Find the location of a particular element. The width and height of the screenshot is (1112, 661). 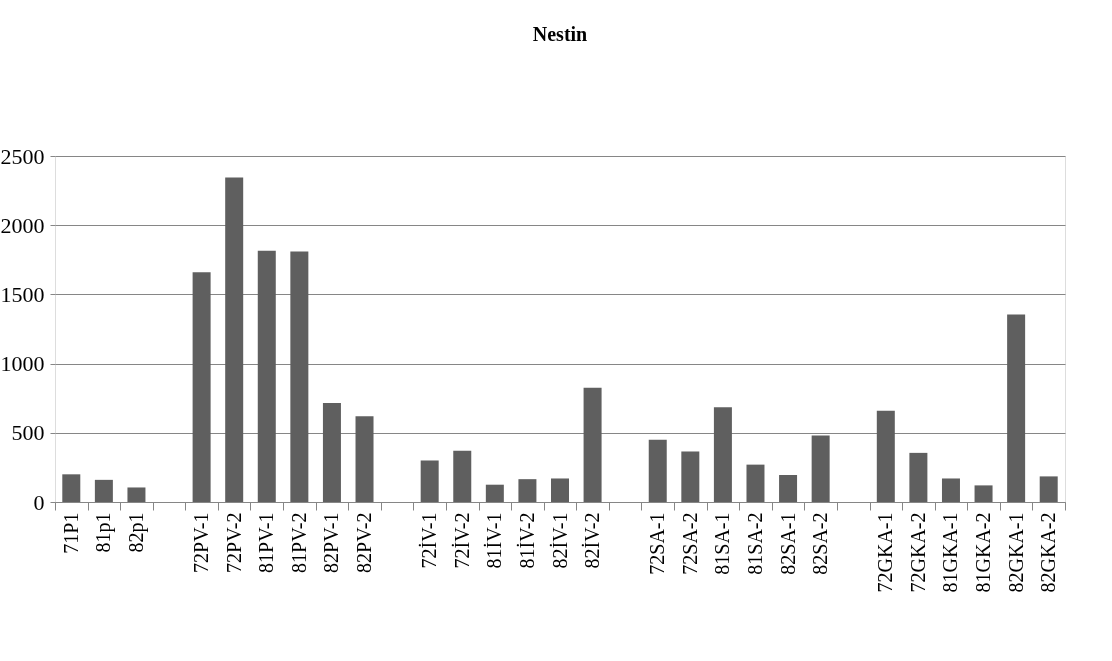

x-tick-label: 81GKA-1 is located at coordinates (950, 552).